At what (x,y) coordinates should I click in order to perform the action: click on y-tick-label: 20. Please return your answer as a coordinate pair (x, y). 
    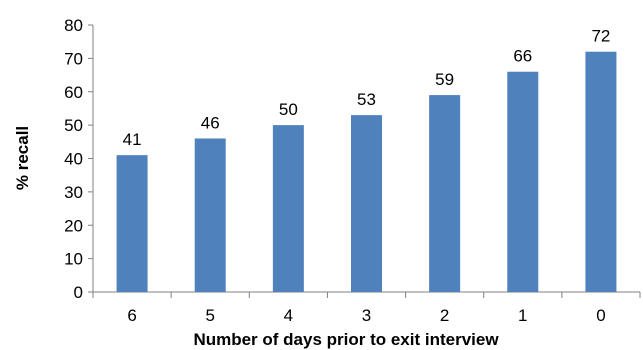
    Looking at the image, I should click on (73, 225).